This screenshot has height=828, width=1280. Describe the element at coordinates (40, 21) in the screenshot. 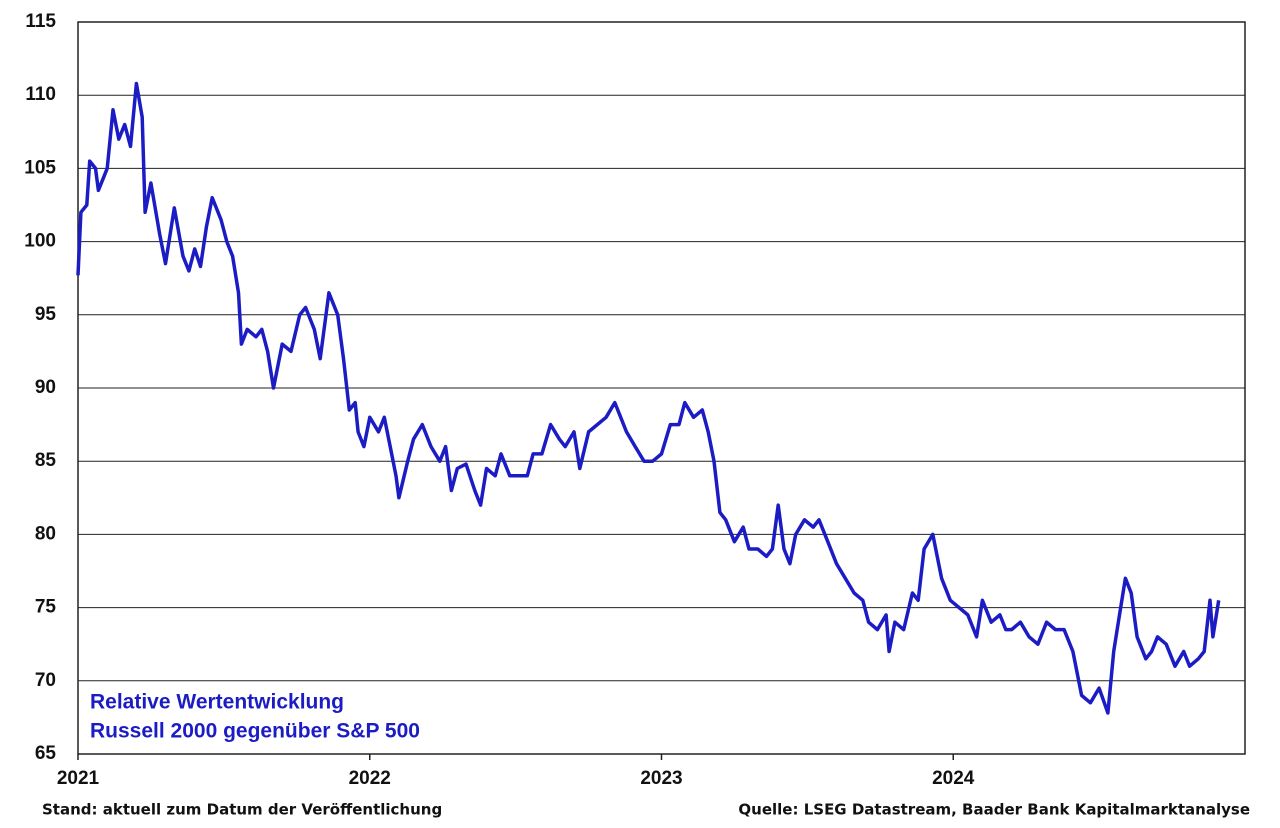

I see `y-tick-label: 115` at that location.